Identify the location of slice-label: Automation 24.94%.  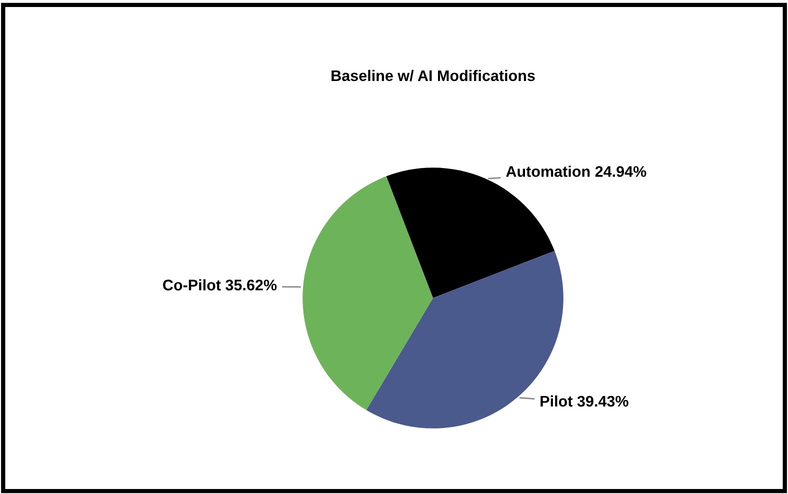
(576, 171).